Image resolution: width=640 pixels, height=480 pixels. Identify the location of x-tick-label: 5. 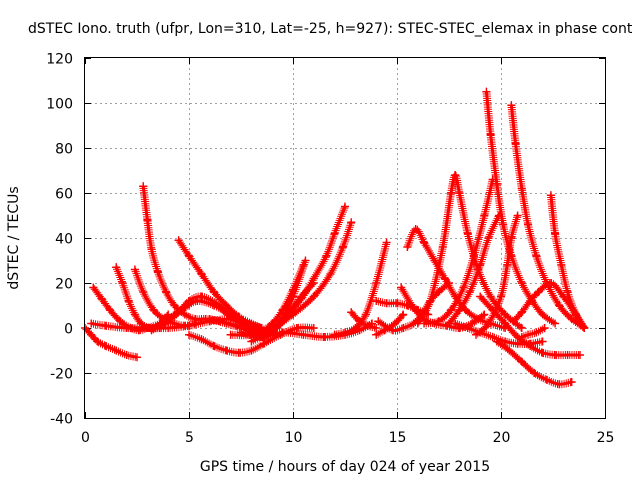
(189, 438).